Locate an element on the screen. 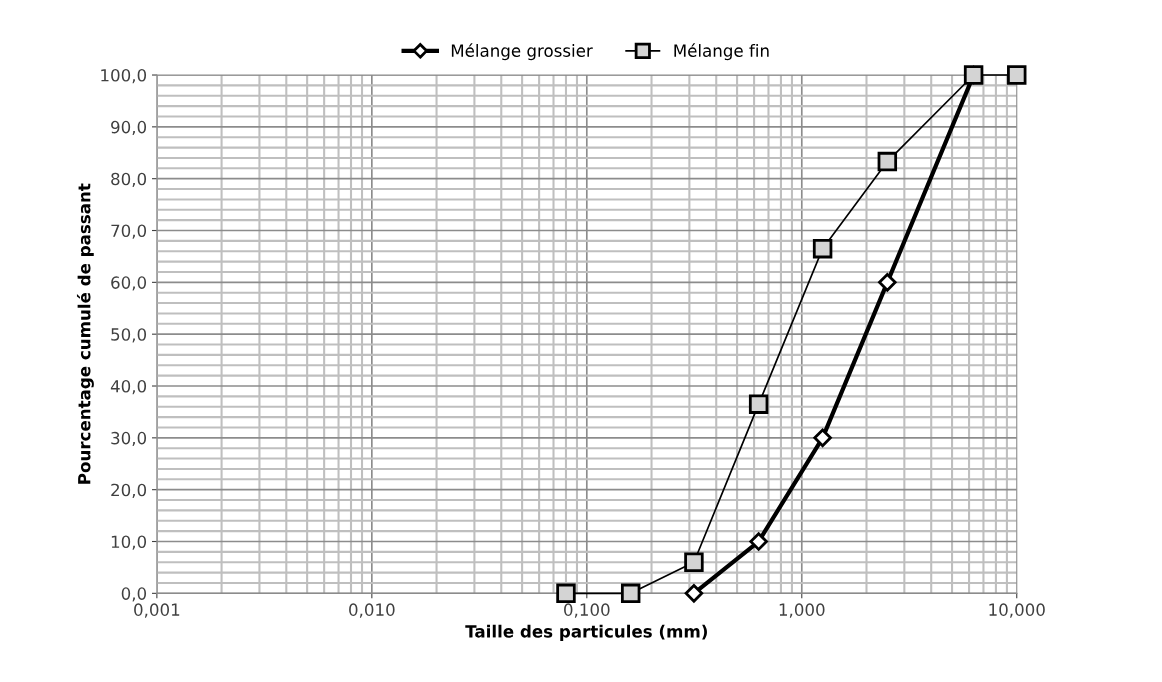 The width and height of the screenshot is (1162, 682). x-tick-label: 0,010 is located at coordinates (372, 610).